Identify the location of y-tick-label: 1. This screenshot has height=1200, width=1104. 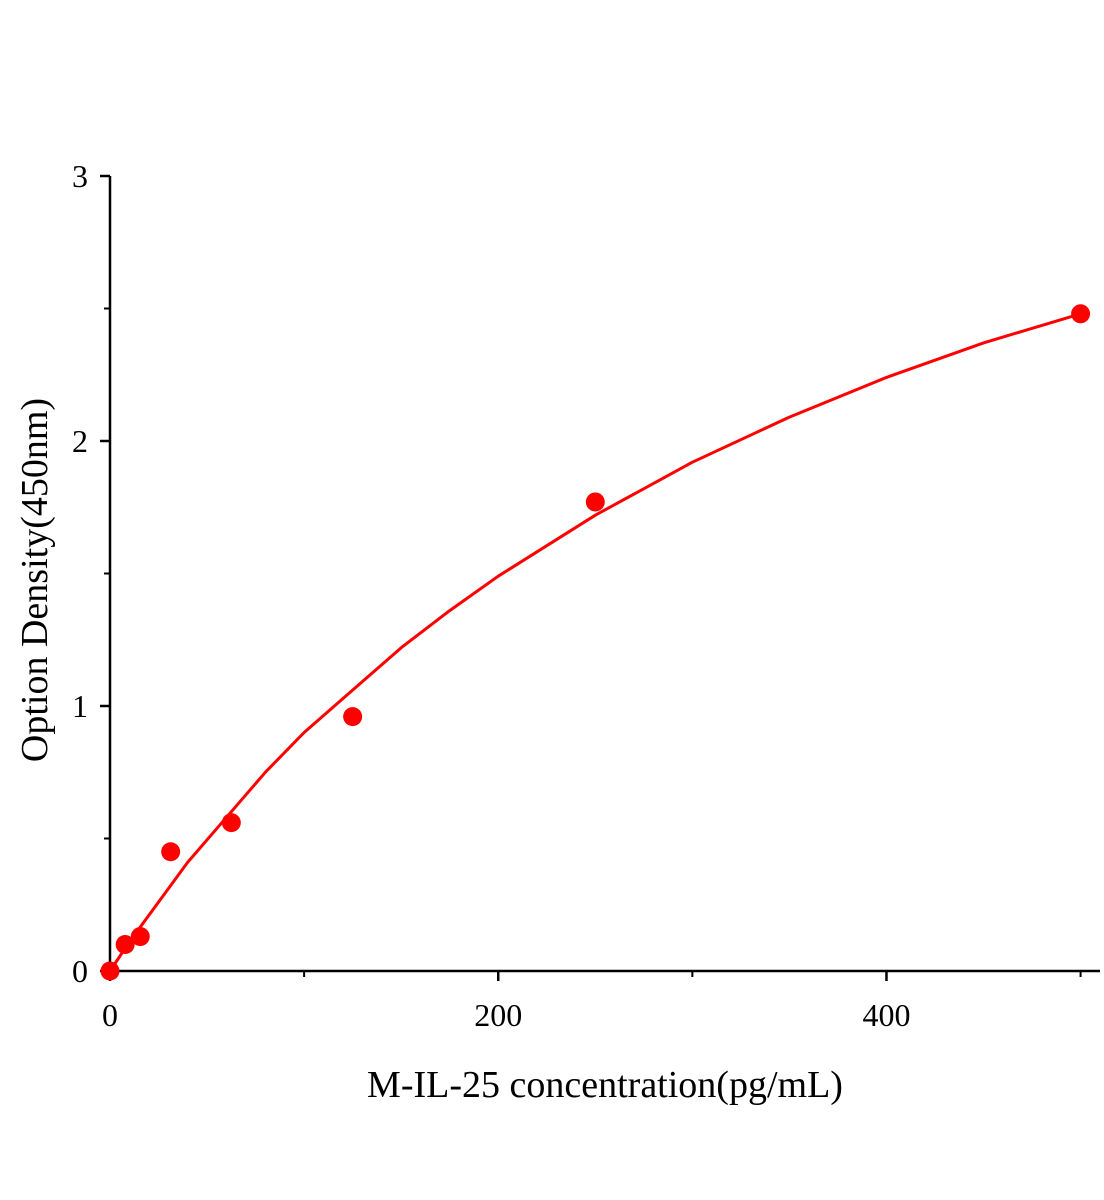
(80, 706).